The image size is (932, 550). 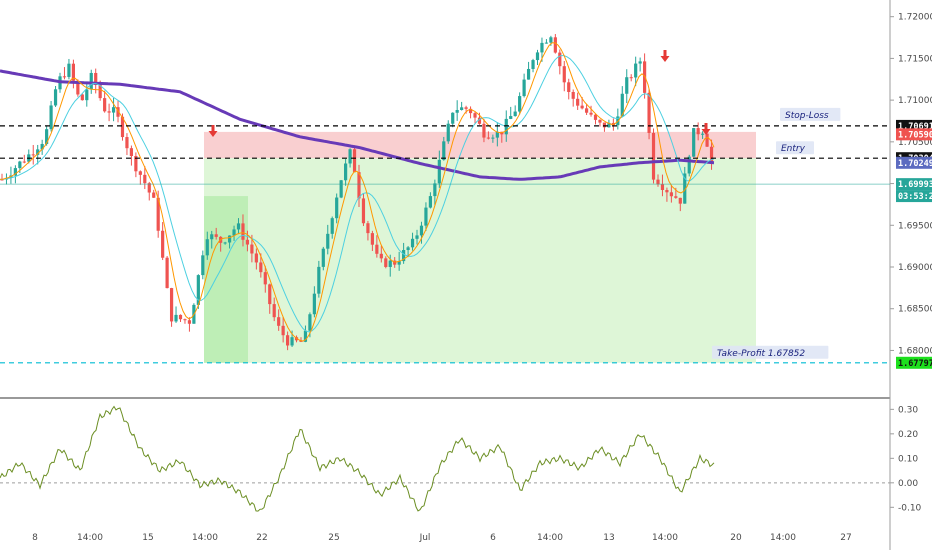 I want to click on time-tick-label: 6, so click(x=493, y=538).